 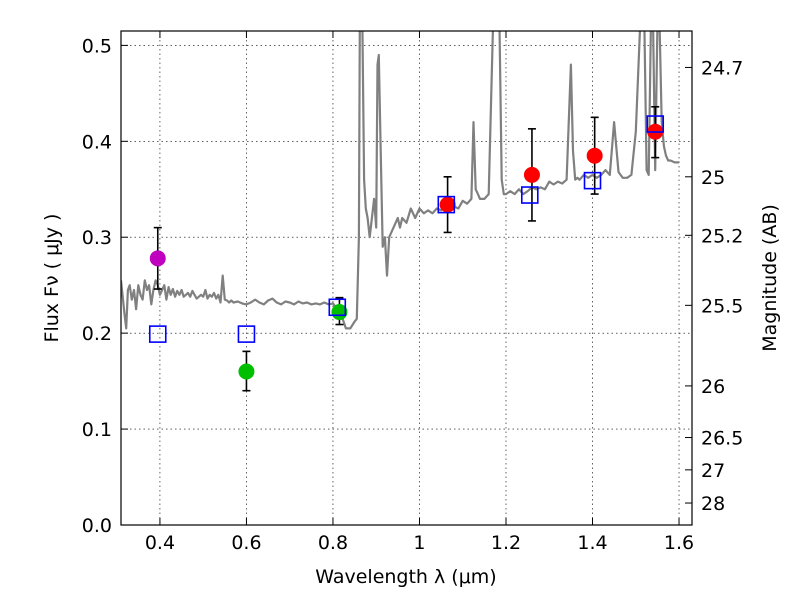 What do you see at coordinates (722, 439) in the screenshot?
I see `right-tick-label: 26.5` at bounding box center [722, 439].